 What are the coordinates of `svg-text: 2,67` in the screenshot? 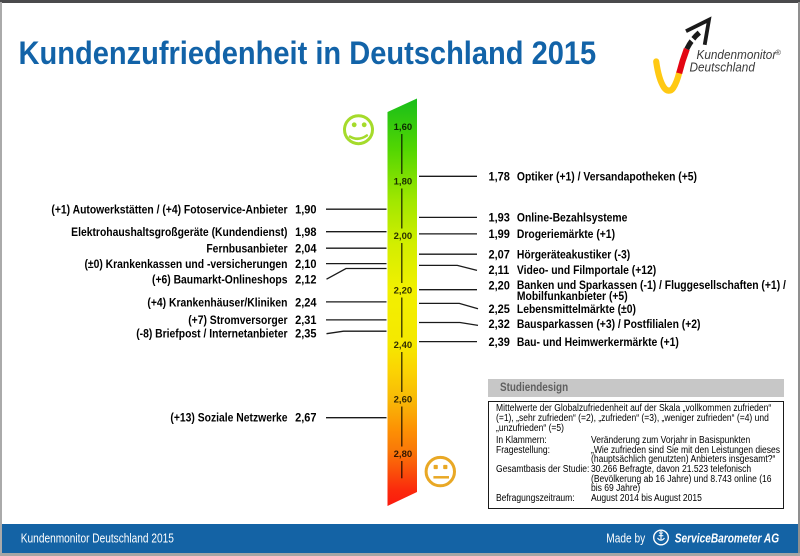 It's located at (305, 418).